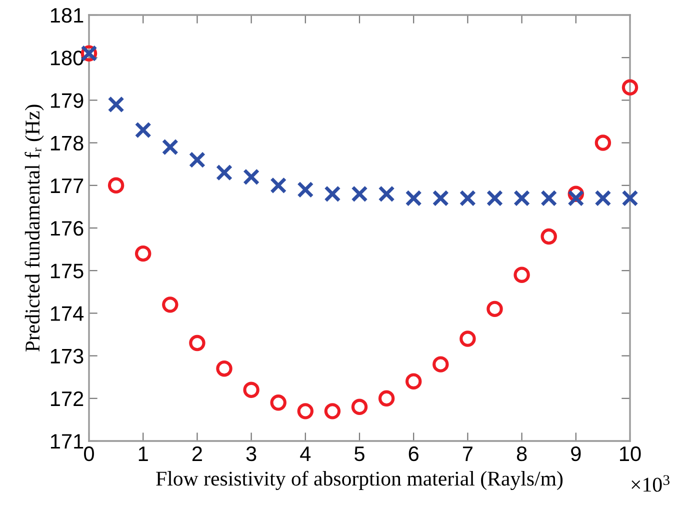  I want to click on y-tick-label: 176, so click(67, 228).